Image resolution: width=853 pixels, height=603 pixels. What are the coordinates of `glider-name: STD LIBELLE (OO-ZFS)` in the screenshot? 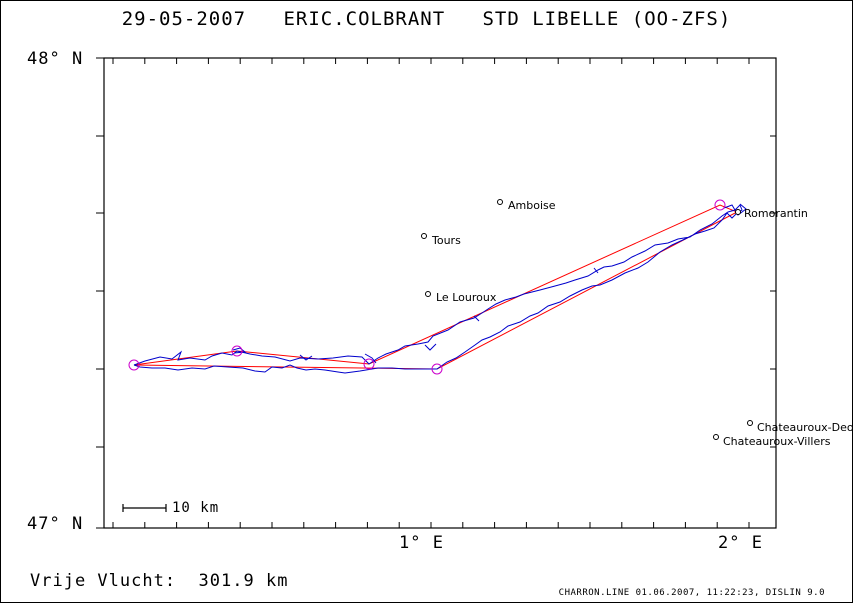 It's located at (607, 19).